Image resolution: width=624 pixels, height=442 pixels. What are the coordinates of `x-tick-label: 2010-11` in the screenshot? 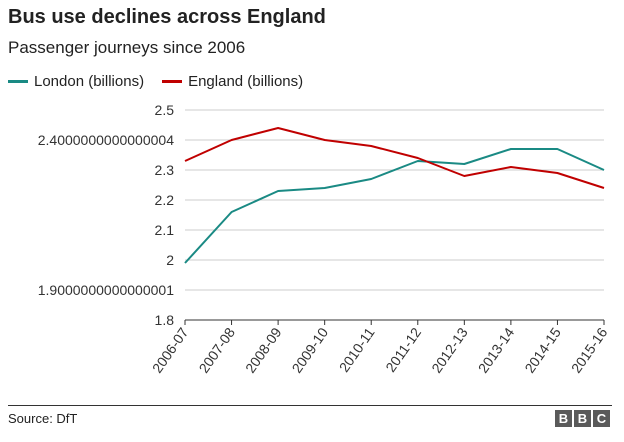 It's located at (357, 349).